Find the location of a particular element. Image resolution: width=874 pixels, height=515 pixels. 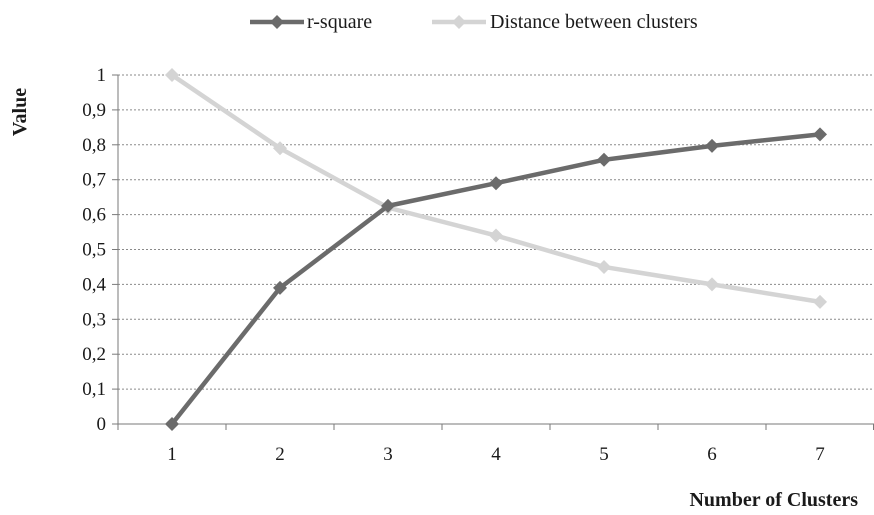

x-tick-label: 2 is located at coordinates (280, 454).